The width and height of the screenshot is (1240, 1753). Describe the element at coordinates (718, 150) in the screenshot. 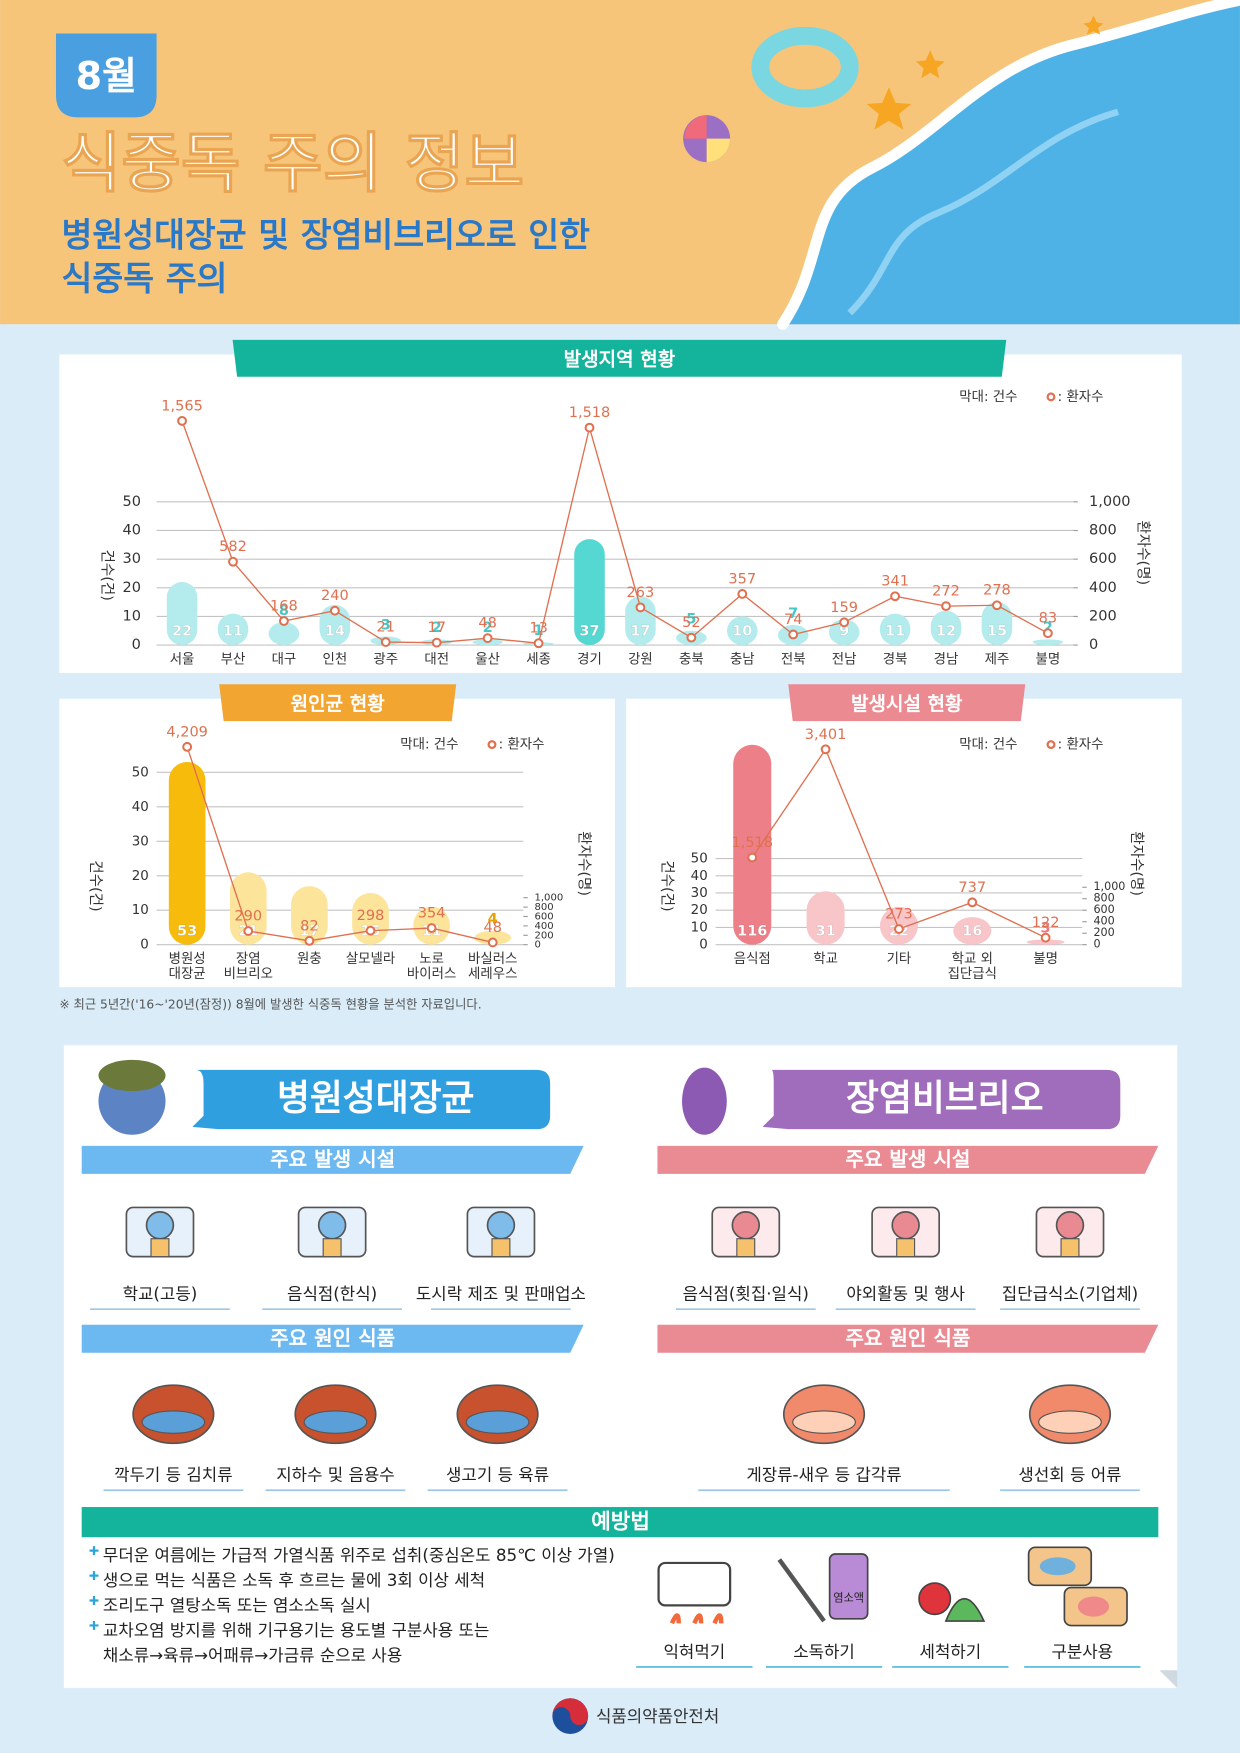

I see `beach-ball-part` at that location.